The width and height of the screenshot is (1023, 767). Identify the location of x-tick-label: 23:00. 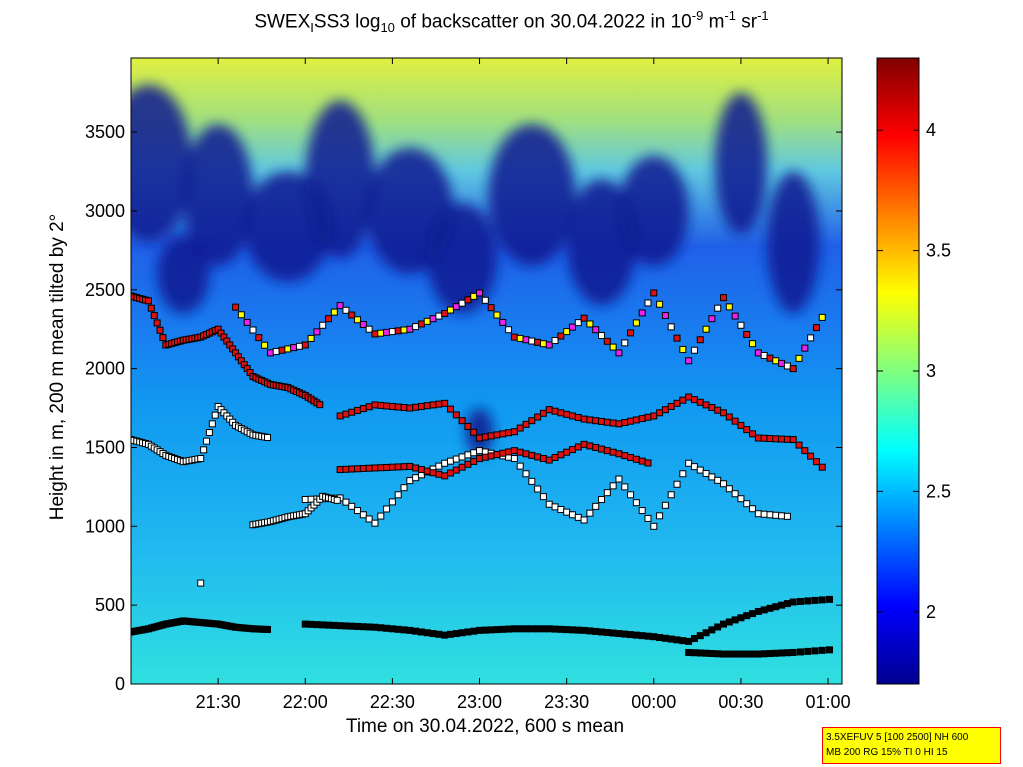
(479, 702).